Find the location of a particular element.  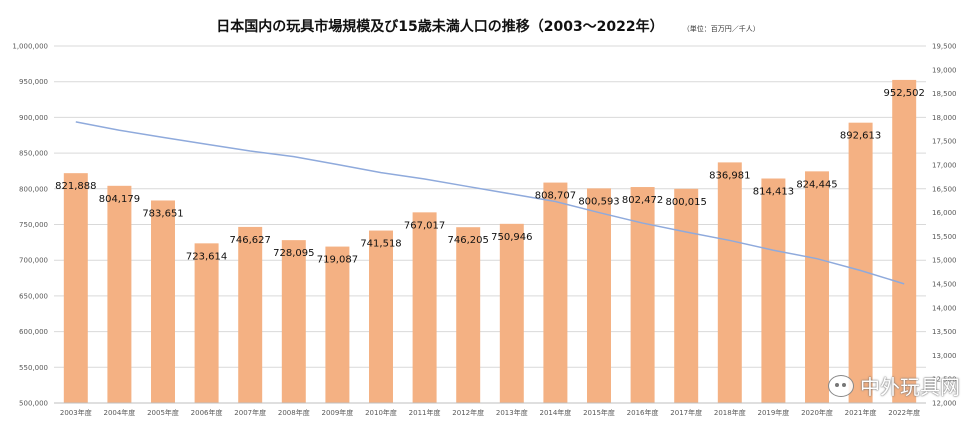

y-right-tick-label: 16,500 is located at coordinates (944, 189).